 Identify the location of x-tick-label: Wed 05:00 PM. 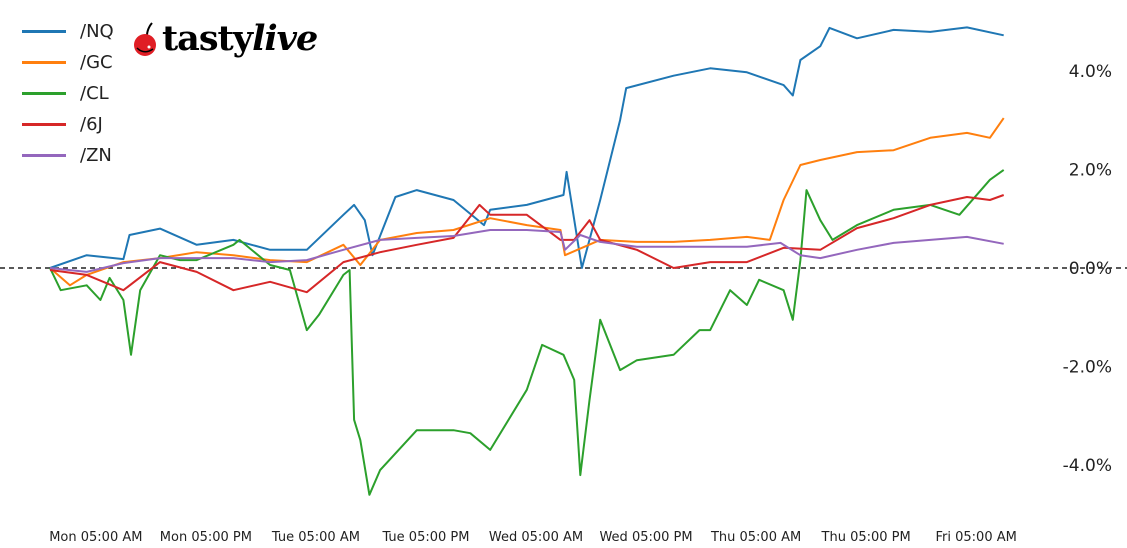
(645, 537).